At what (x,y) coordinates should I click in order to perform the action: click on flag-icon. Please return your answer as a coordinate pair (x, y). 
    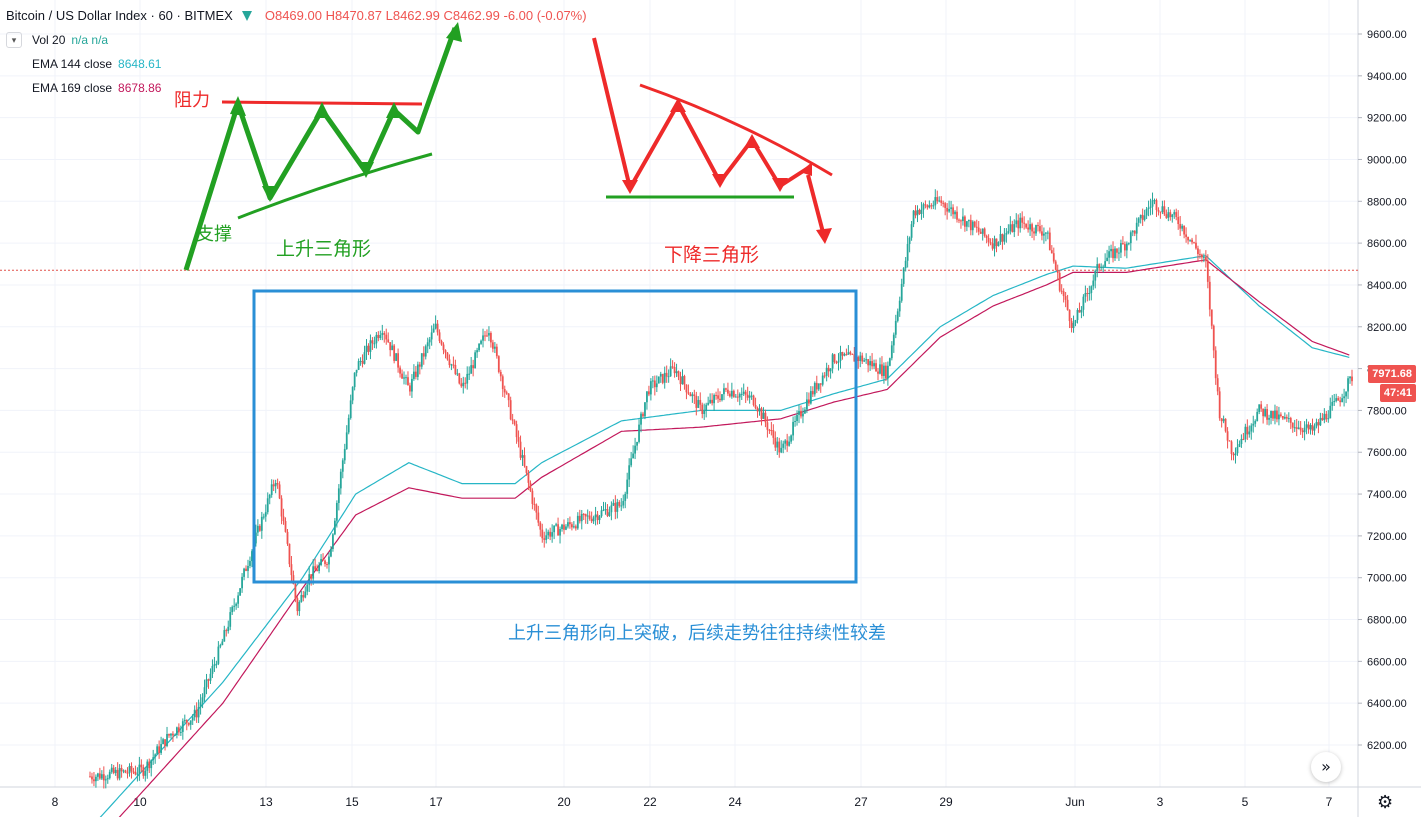
    Looking at the image, I should click on (247, 16).